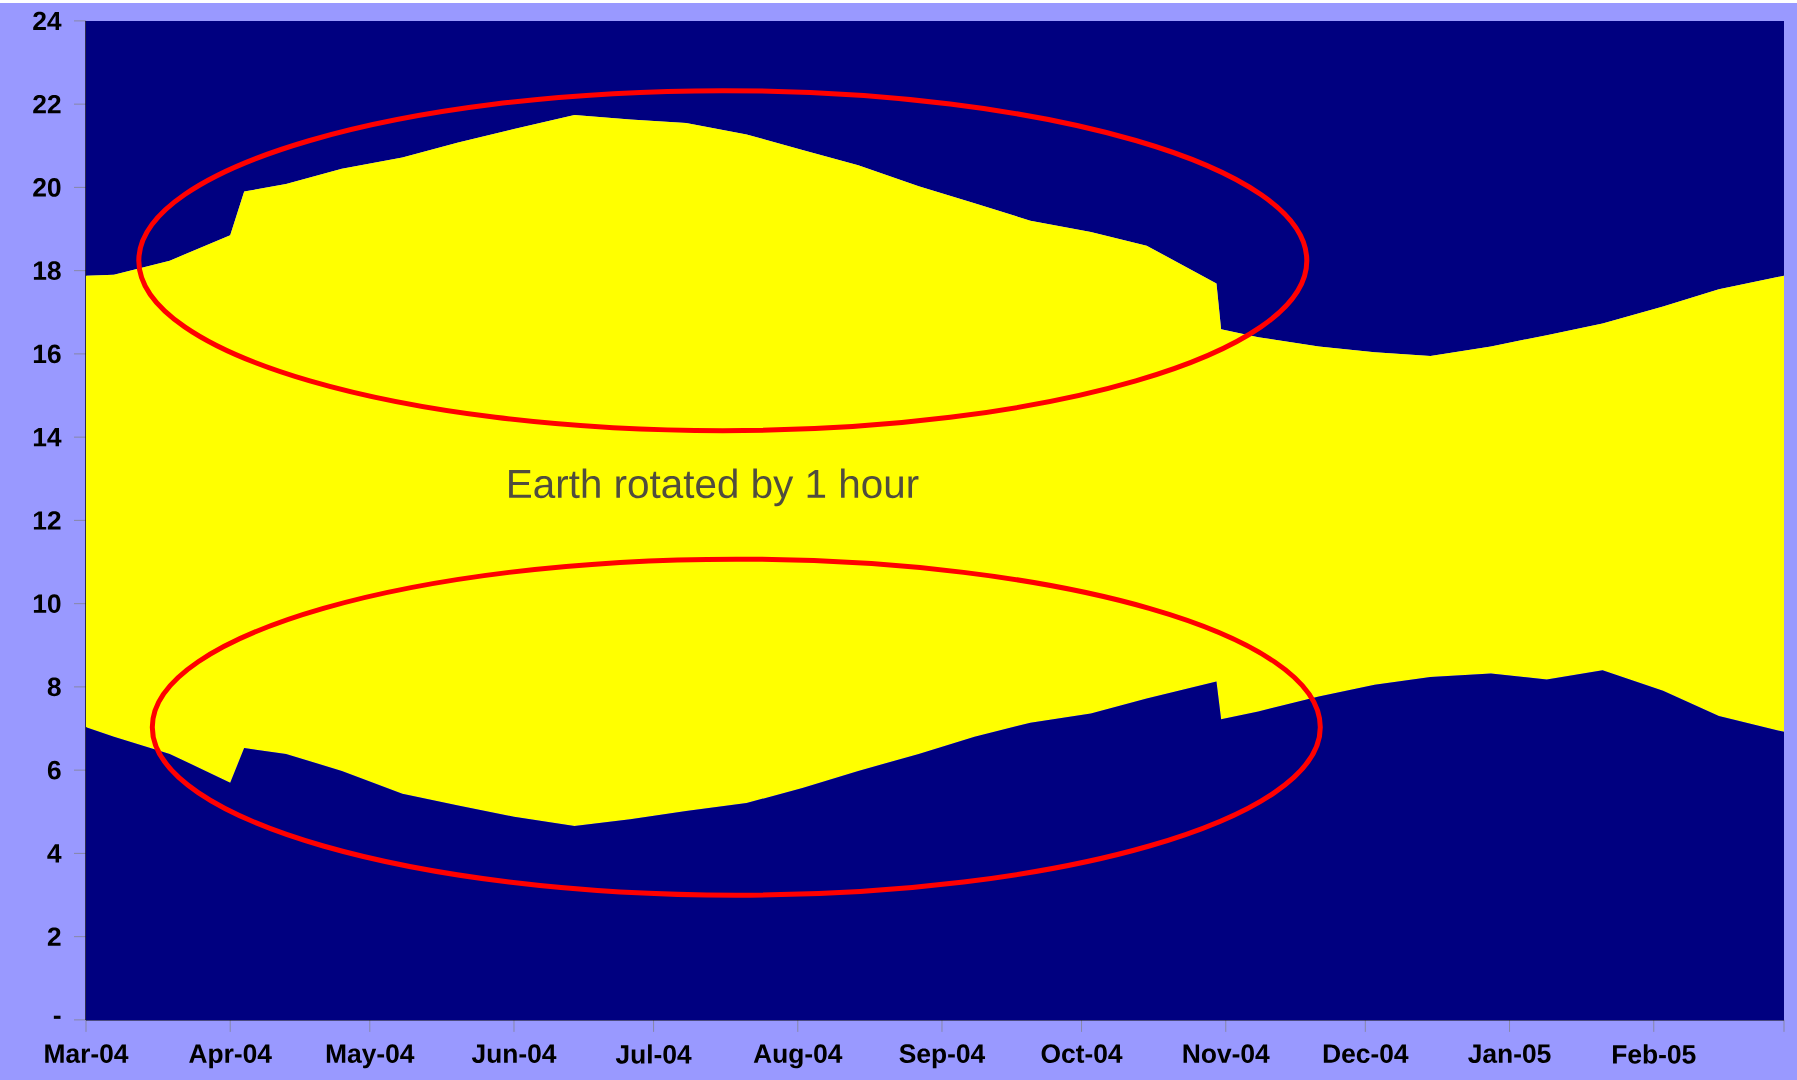  What do you see at coordinates (47, 603) in the screenshot?
I see `y-tick-label: 10` at bounding box center [47, 603].